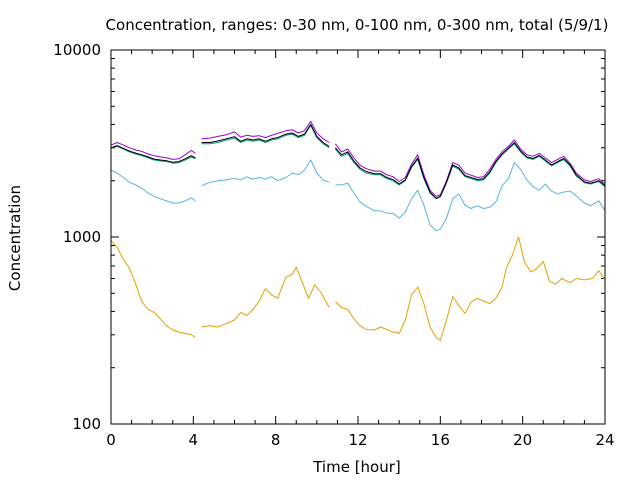  What do you see at coordinates (82, 237) in the screenshot?
I see `y-tick-label: 1000` at bounding box center [82, 237].